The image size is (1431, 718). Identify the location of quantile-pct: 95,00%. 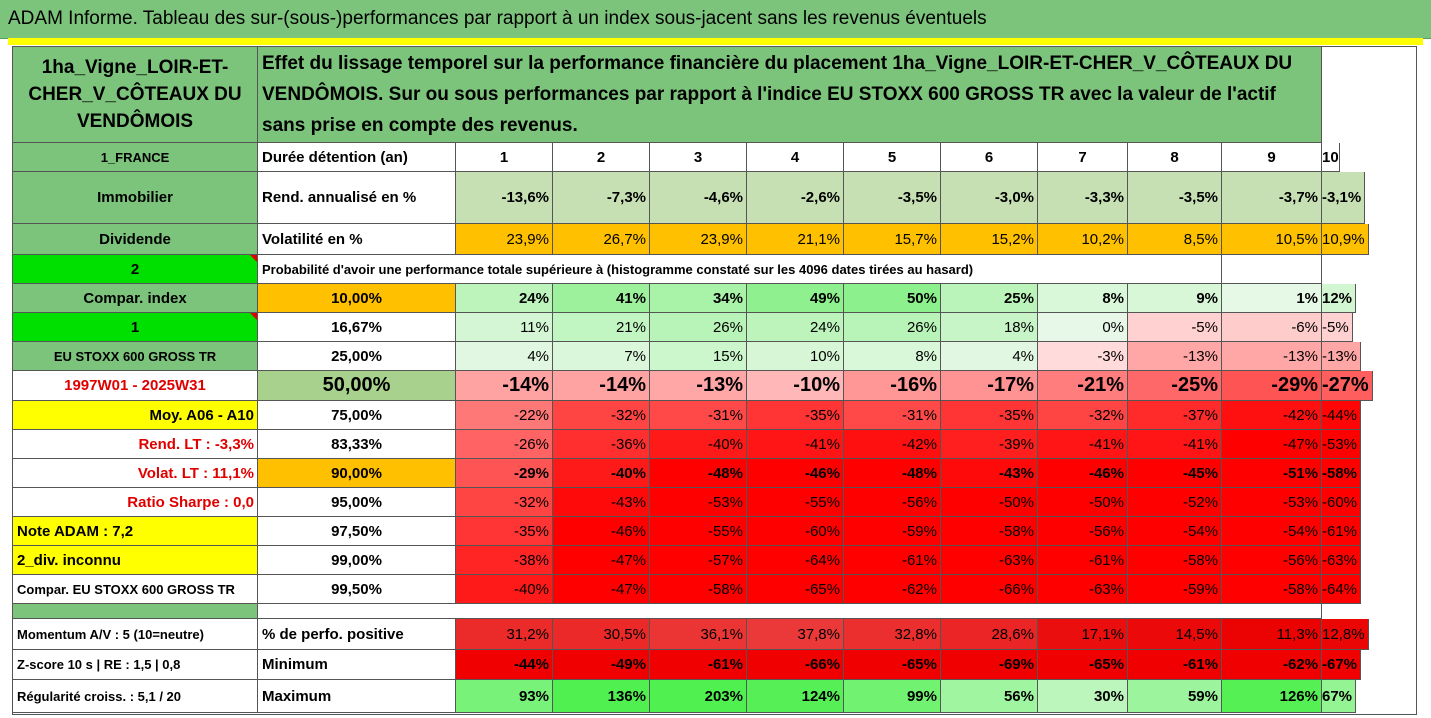
(357, 502).